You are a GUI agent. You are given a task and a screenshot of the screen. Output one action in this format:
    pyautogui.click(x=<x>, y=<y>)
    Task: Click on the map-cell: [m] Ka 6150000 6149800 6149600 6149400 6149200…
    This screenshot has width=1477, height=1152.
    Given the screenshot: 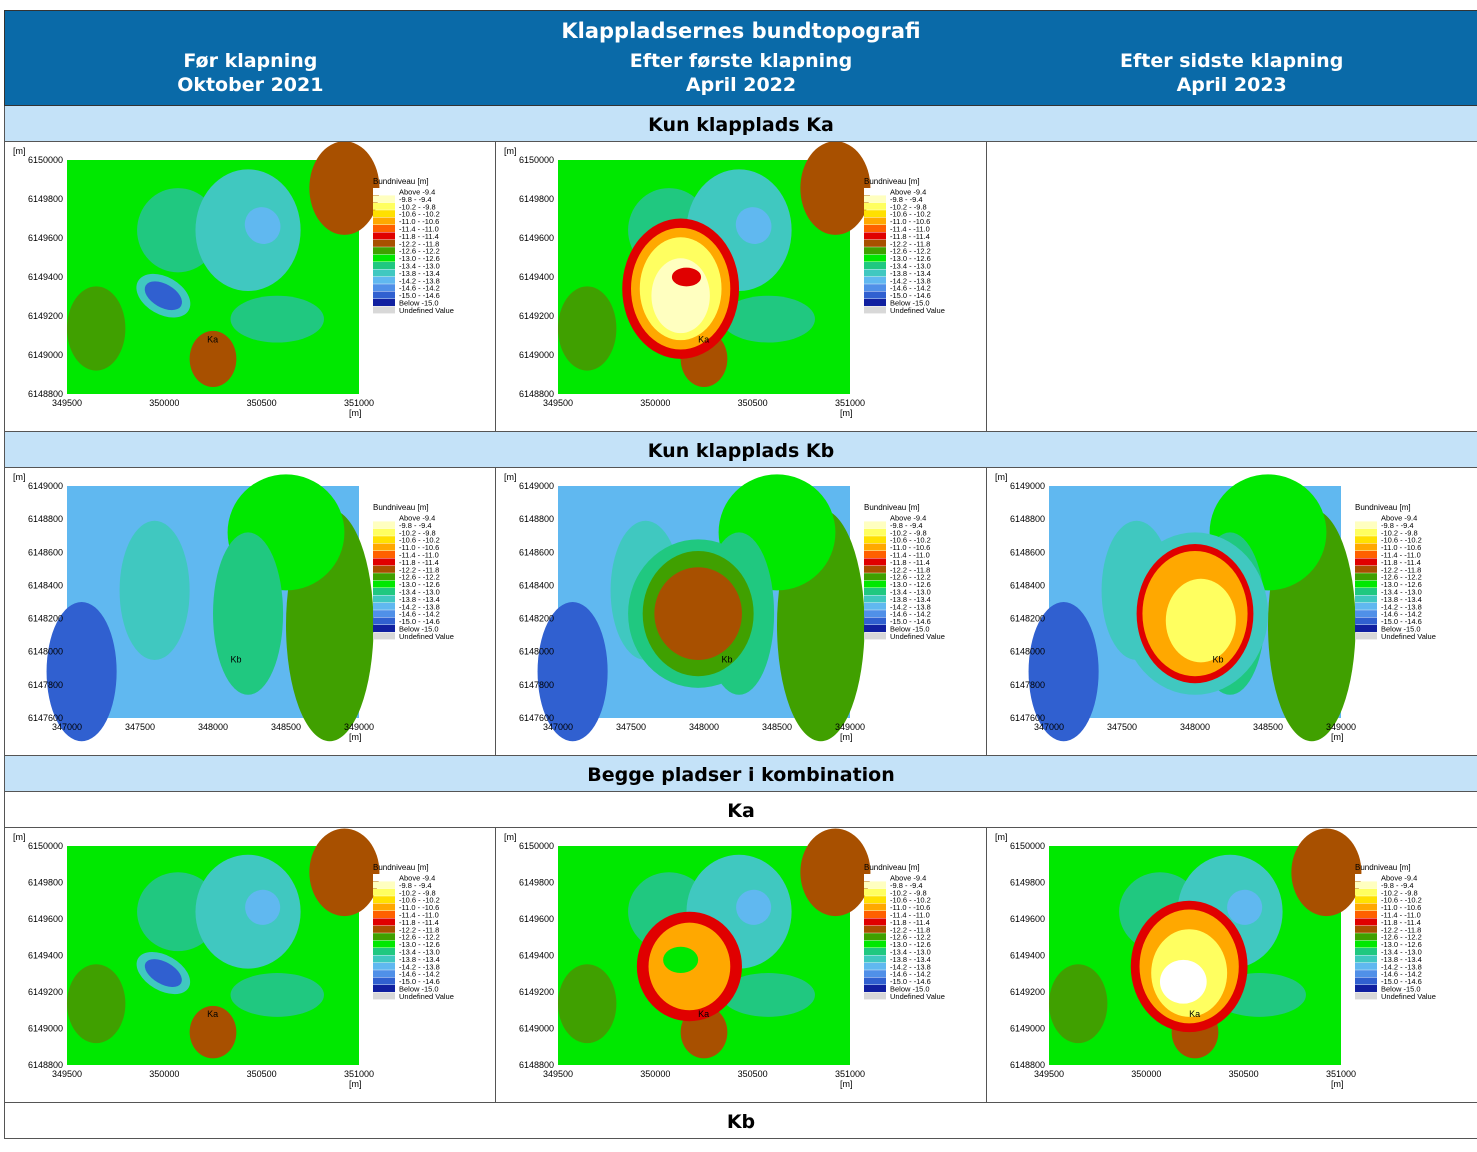 What is the action you would take?
    pyautogui.click(x=250, y=965)
    